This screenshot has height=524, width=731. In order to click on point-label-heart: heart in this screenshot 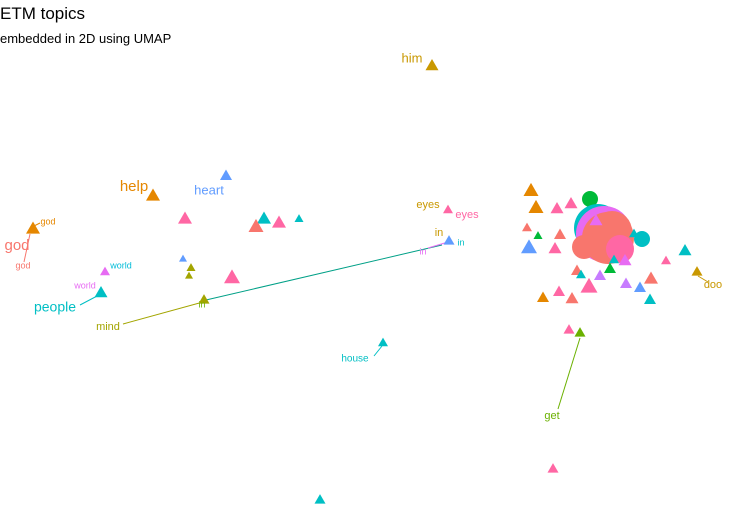, I will do `click(209, 189)`.